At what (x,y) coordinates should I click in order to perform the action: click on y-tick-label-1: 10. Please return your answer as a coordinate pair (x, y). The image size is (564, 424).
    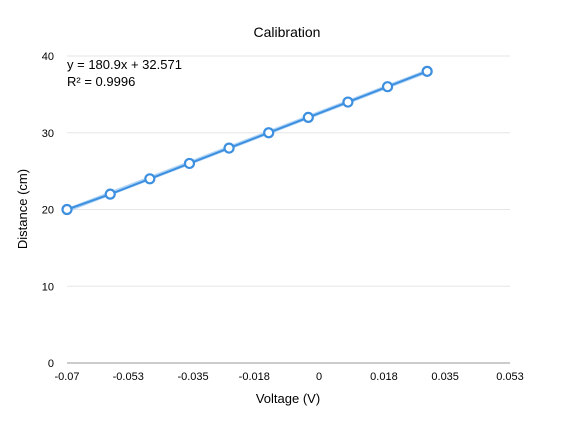
    Looking at the image, I should click on (48, 287).